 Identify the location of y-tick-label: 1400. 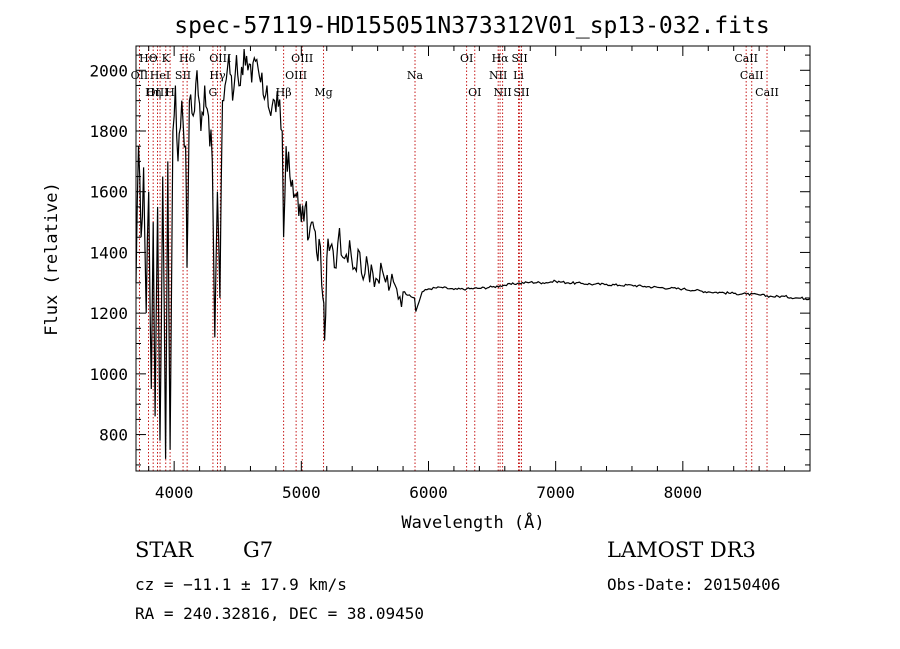
(108, 252).